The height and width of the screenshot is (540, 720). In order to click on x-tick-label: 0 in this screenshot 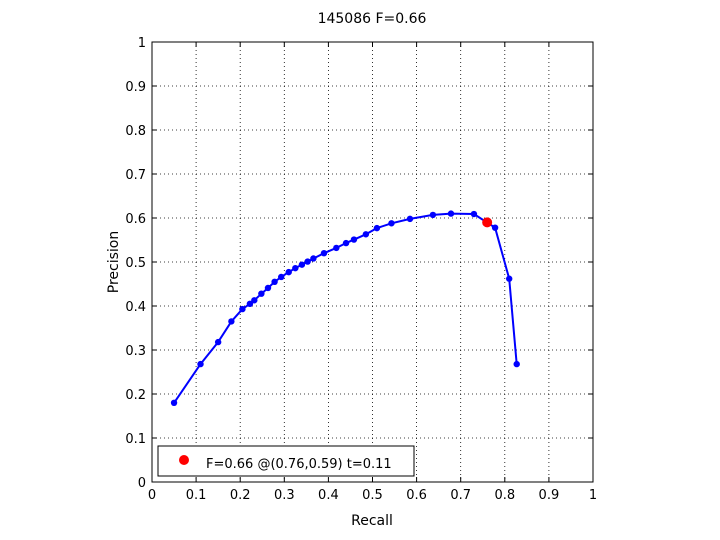, I will do `click(152, 495)`.